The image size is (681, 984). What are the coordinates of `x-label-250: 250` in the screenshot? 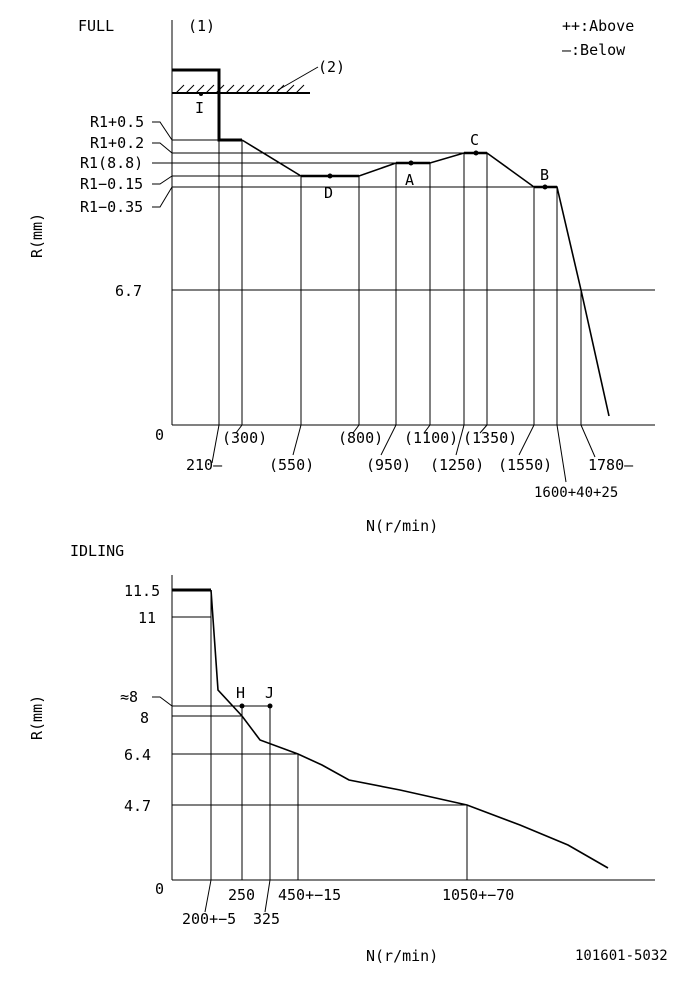 It's located at (241, 895).